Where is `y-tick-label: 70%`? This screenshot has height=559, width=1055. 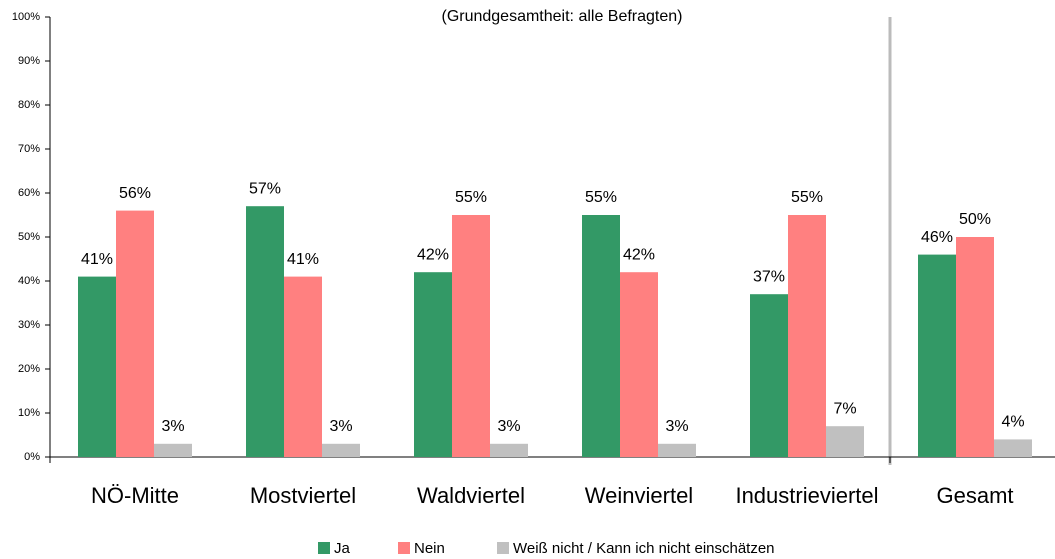 y-tick-label: 70% is located at coordinates (29, 149).